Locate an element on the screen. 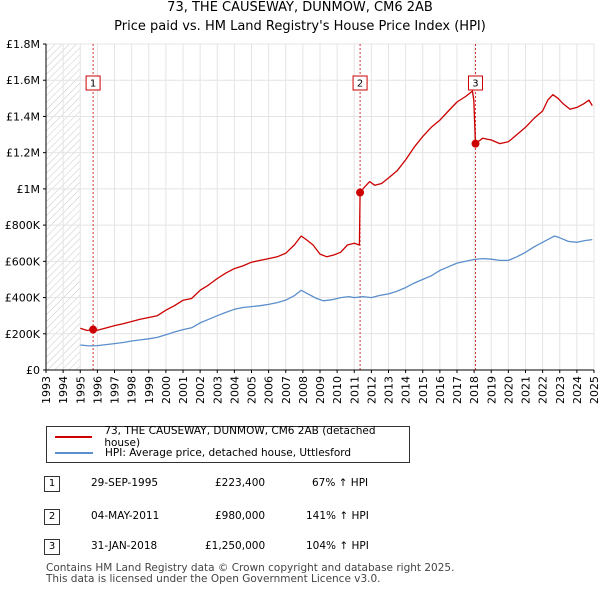 The image size is (600, 590). x-tick-label: 2021 is located at coordinates (526, 390).